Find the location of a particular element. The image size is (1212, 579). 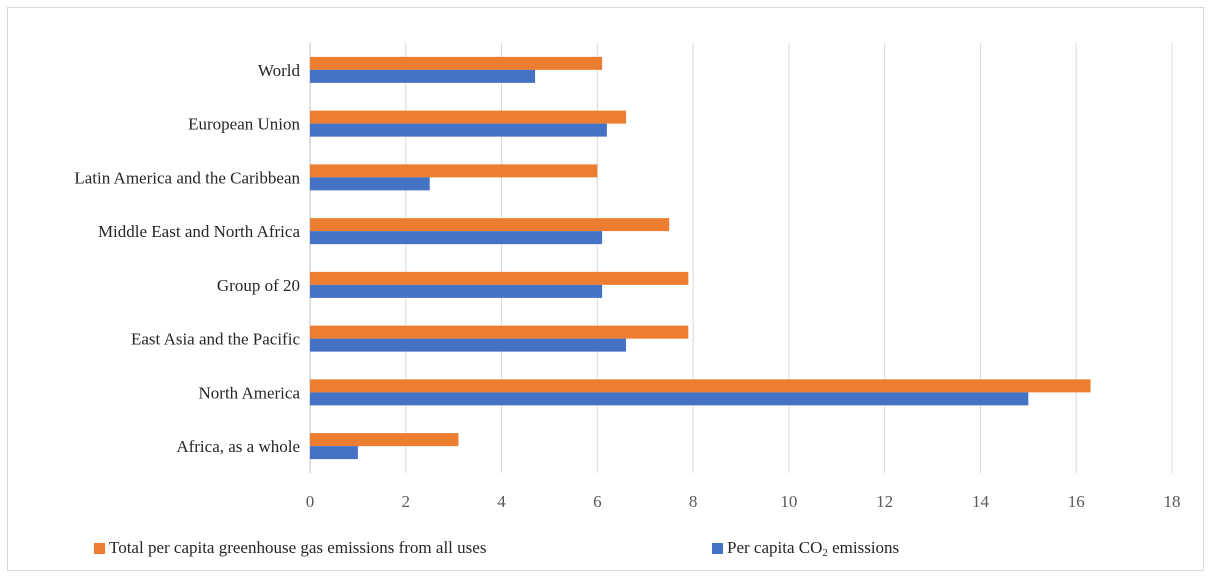

category-label: European Union is located at coordinates (244, 124).